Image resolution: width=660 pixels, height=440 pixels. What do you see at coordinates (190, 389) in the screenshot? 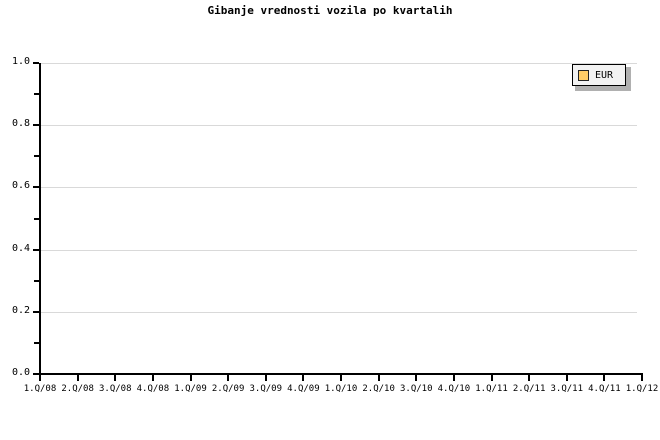
I see `x-axis-label: 1.Q/09` at bounding box center [190, 389].